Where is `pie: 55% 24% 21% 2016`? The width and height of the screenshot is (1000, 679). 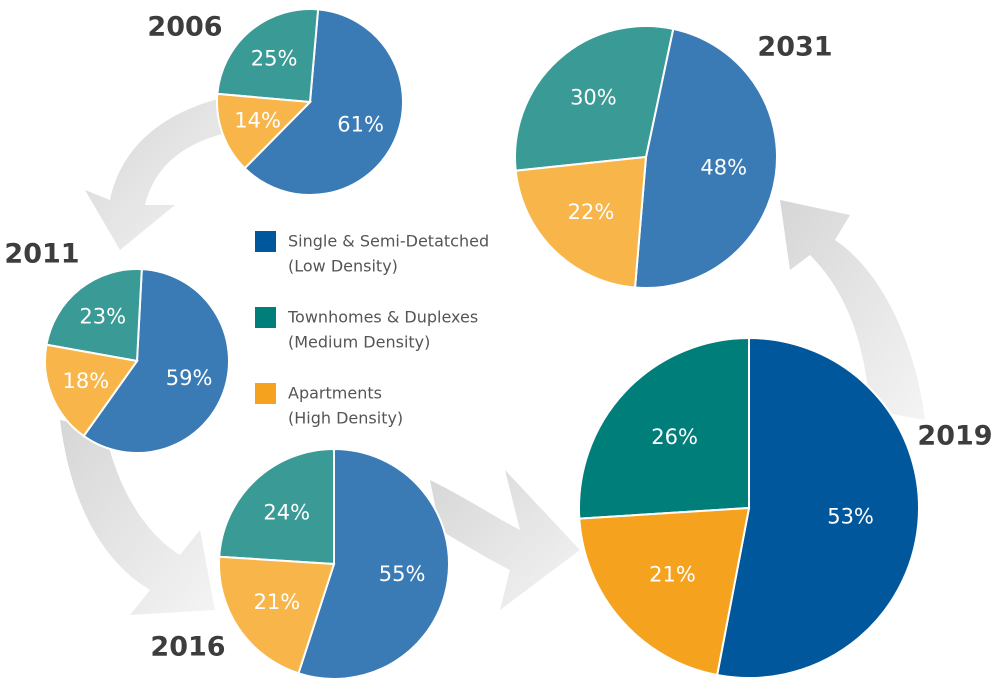 pie: 55% 24% 21% 2016 is located at coordinates (300, 563).